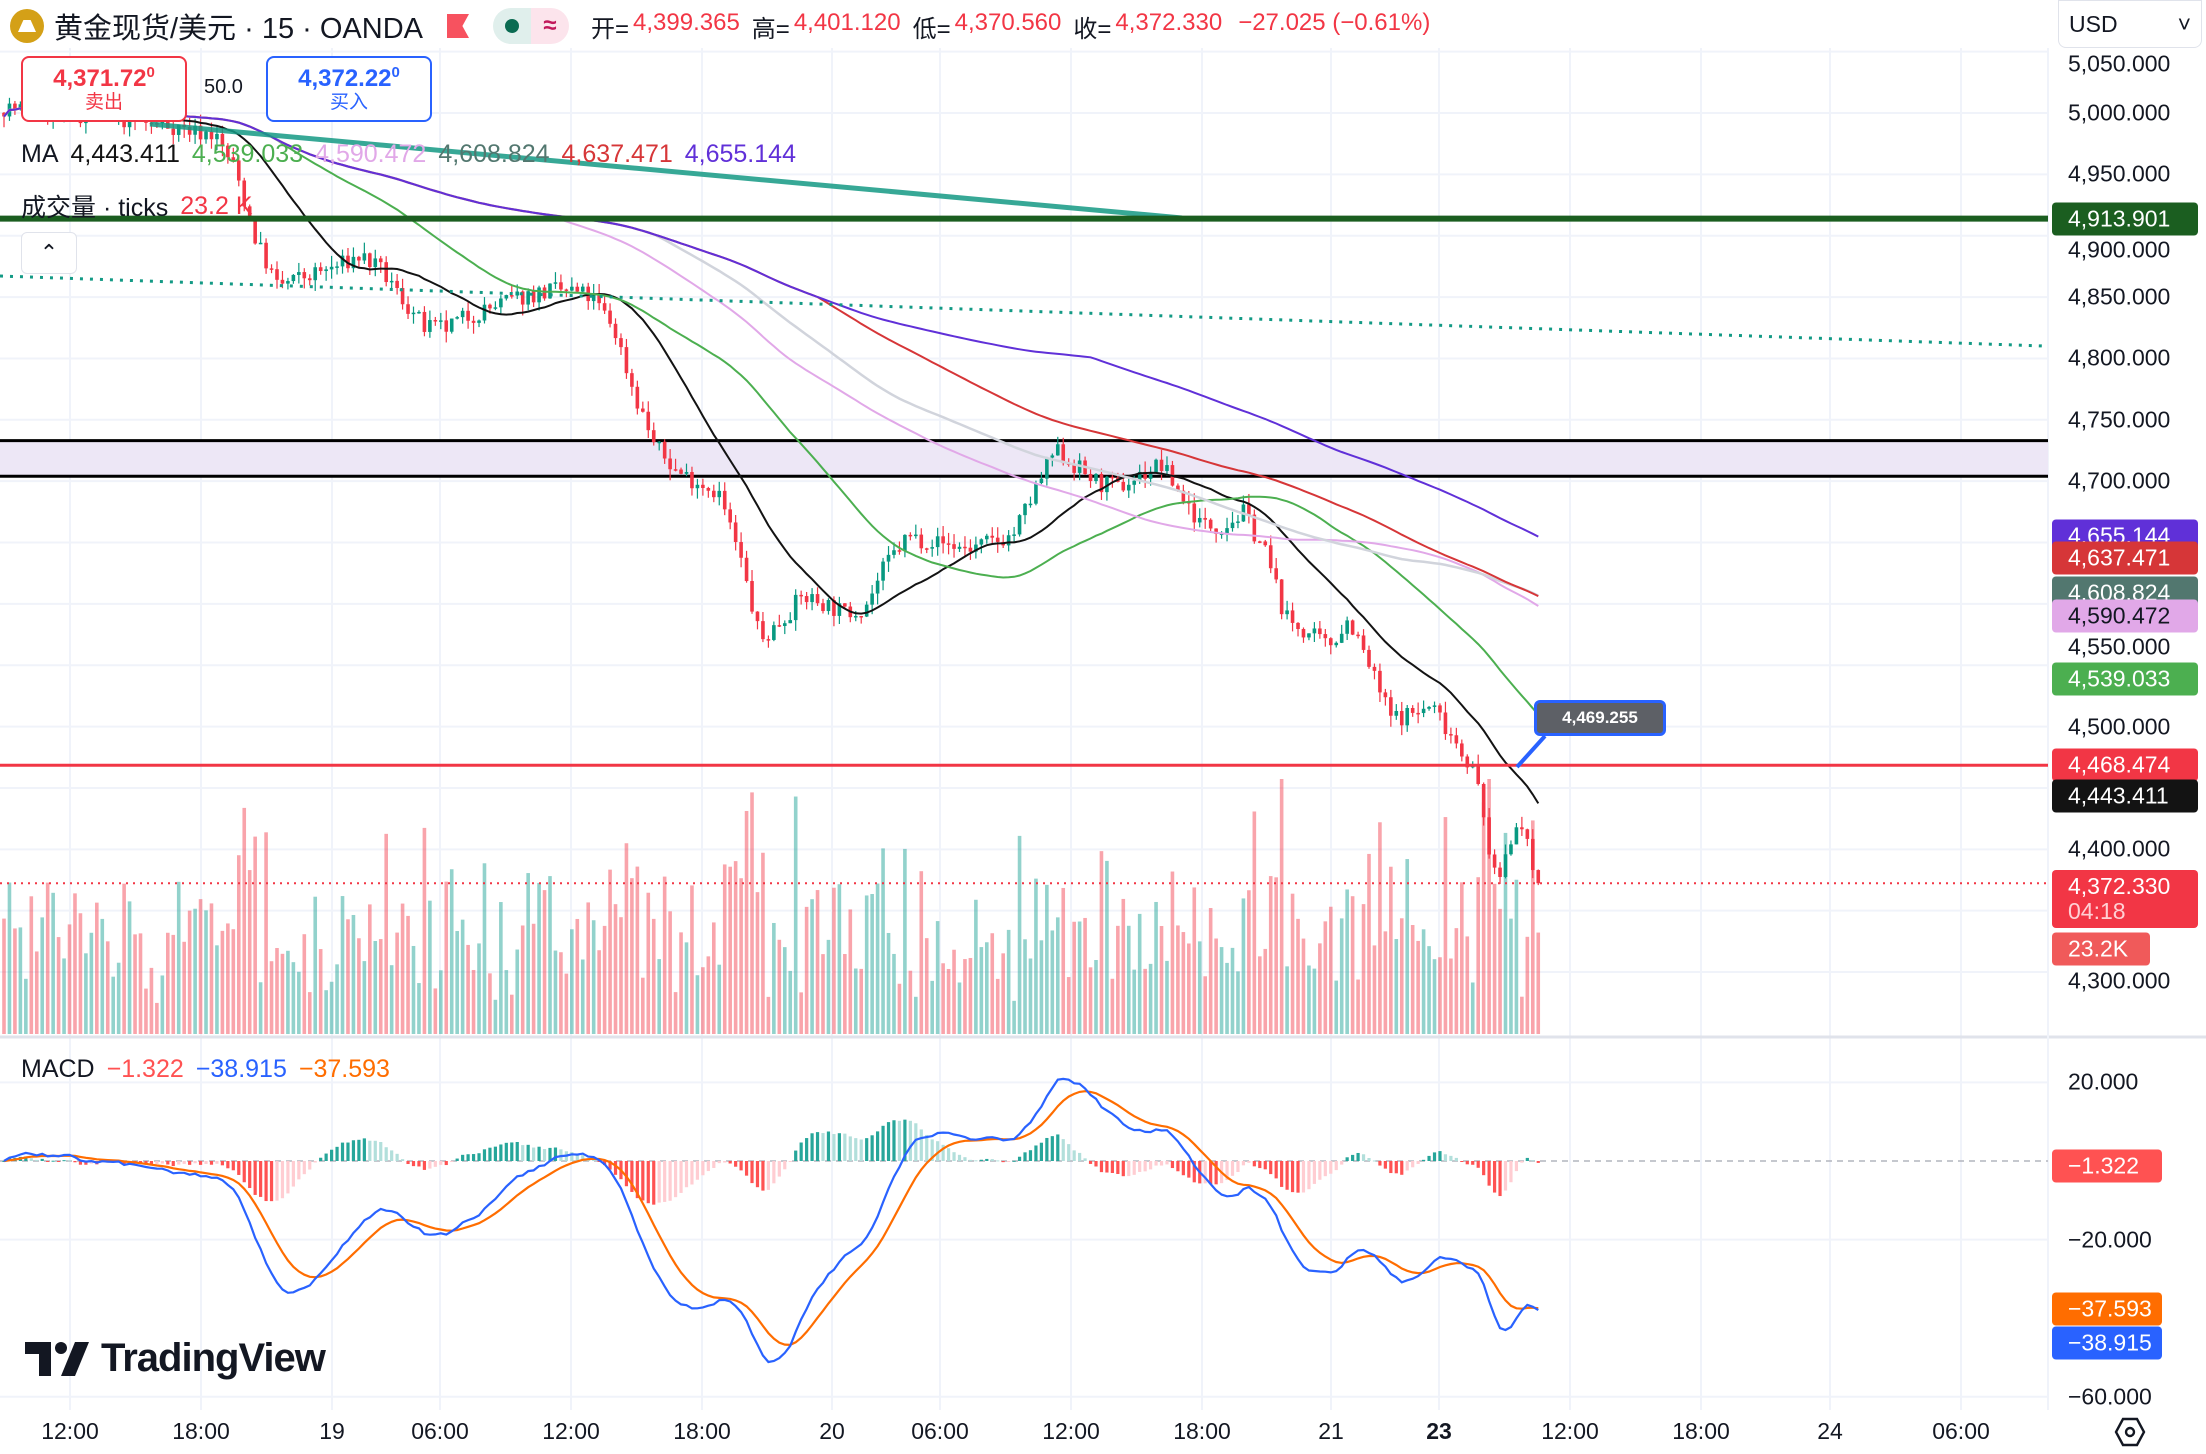  Describe the element at coordinates (137, 206) in the screenshot. I see `volume-legend: 成交量 · ticks 23.2 K` at that location.